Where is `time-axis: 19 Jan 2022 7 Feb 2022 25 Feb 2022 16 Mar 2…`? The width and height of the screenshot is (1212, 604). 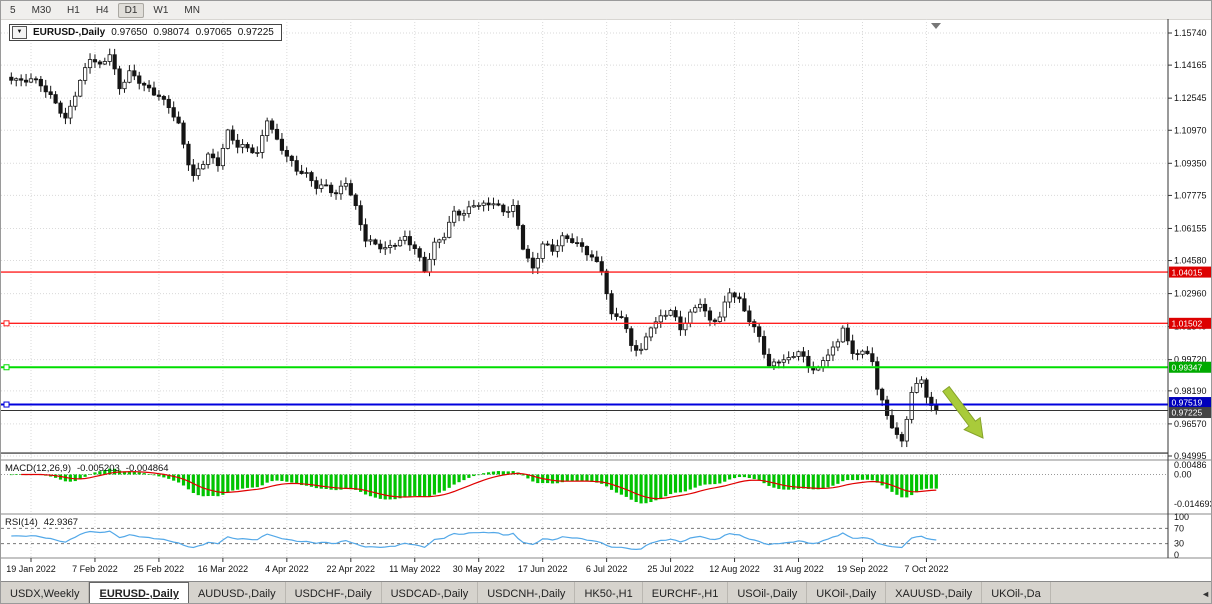
time-axis: 19 Jan 2022 7 Feb 2022 25 Feb 2022 16 Mar 2… is located at coordinates (477, 566).